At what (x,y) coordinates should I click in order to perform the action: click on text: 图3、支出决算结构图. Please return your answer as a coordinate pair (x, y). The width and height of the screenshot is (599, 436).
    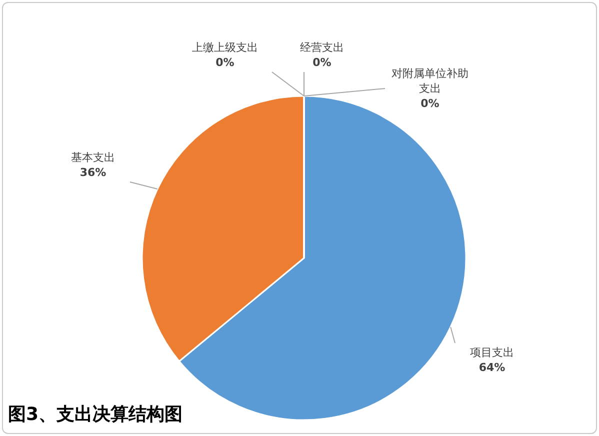
    Looking at the image, I should click on (95, 414).